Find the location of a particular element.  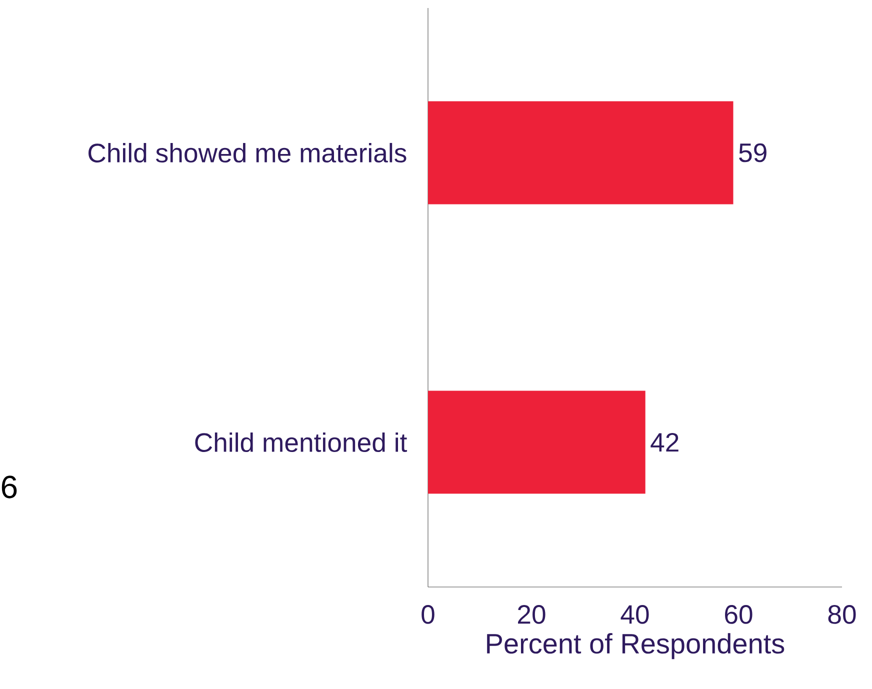

y-tick-label: Child mentioned it is located at coordinates (301, 442).